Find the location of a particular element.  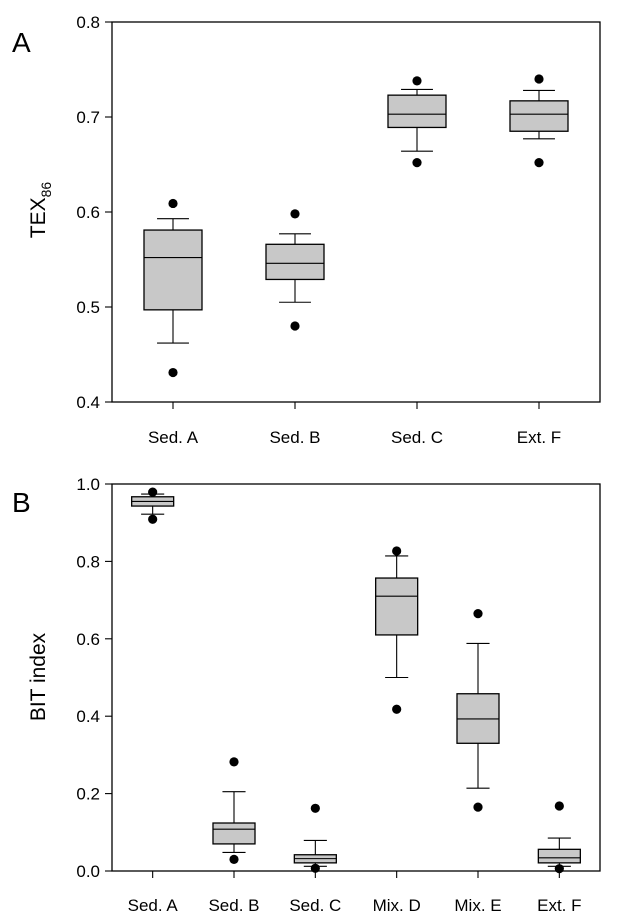

panel-b-y-ticks: 0.0 0.2 0.4 0.6 0.8 1.0 is located at coordinates (94, 678).